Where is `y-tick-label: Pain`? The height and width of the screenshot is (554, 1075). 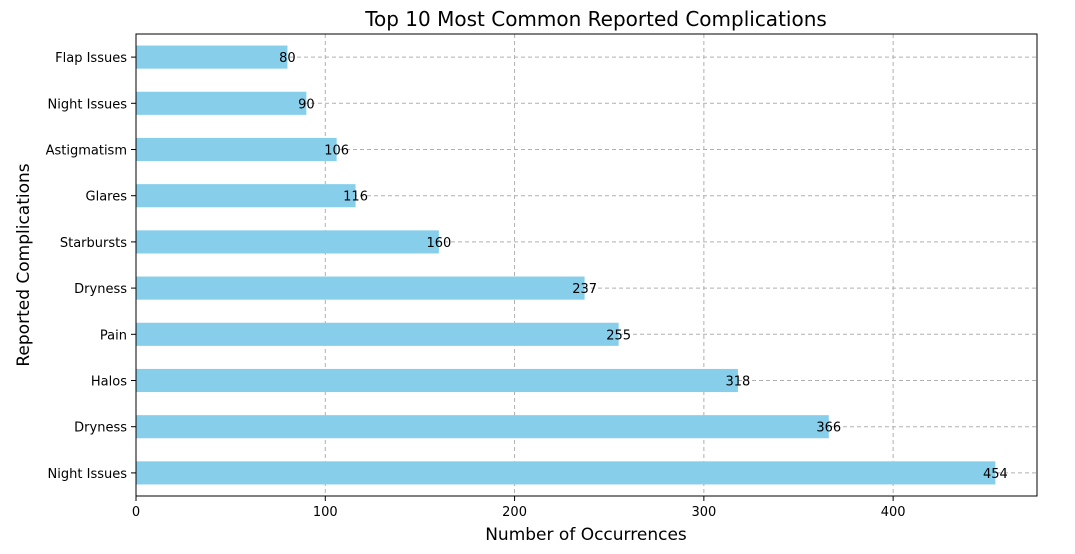
y-tick-label: Pain is located at coordinates (113, 335).